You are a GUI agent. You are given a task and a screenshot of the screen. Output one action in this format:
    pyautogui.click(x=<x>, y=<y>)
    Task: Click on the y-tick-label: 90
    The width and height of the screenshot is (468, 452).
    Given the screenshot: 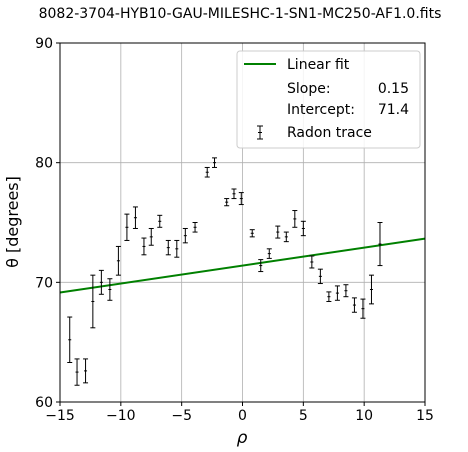 What is the action you would take?
    pyautogui.click(x=44, y=44)
    